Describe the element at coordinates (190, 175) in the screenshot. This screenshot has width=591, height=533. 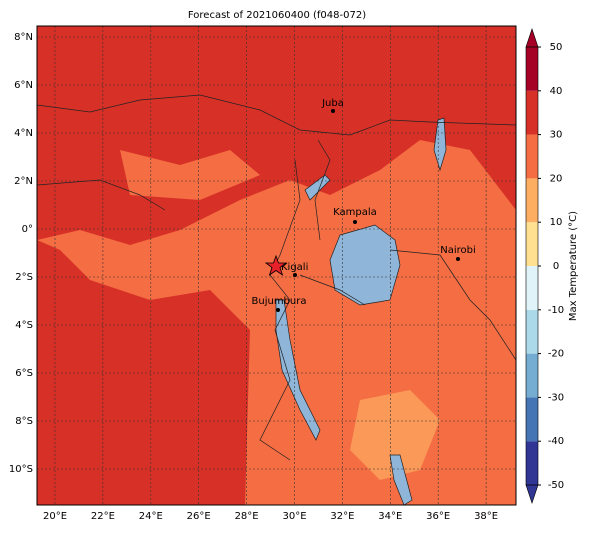
I see `warm-patch` at that location.